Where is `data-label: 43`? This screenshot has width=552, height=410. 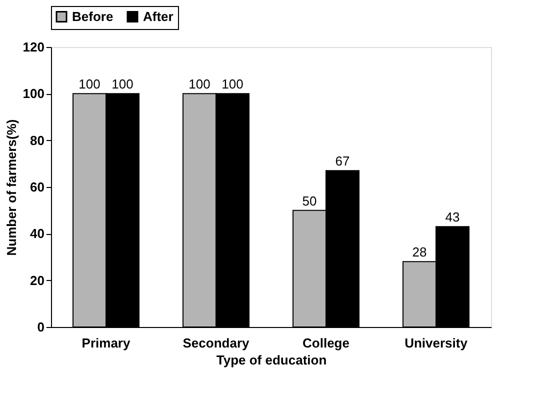 data-label: 43 is located at coordinates (452, 217).